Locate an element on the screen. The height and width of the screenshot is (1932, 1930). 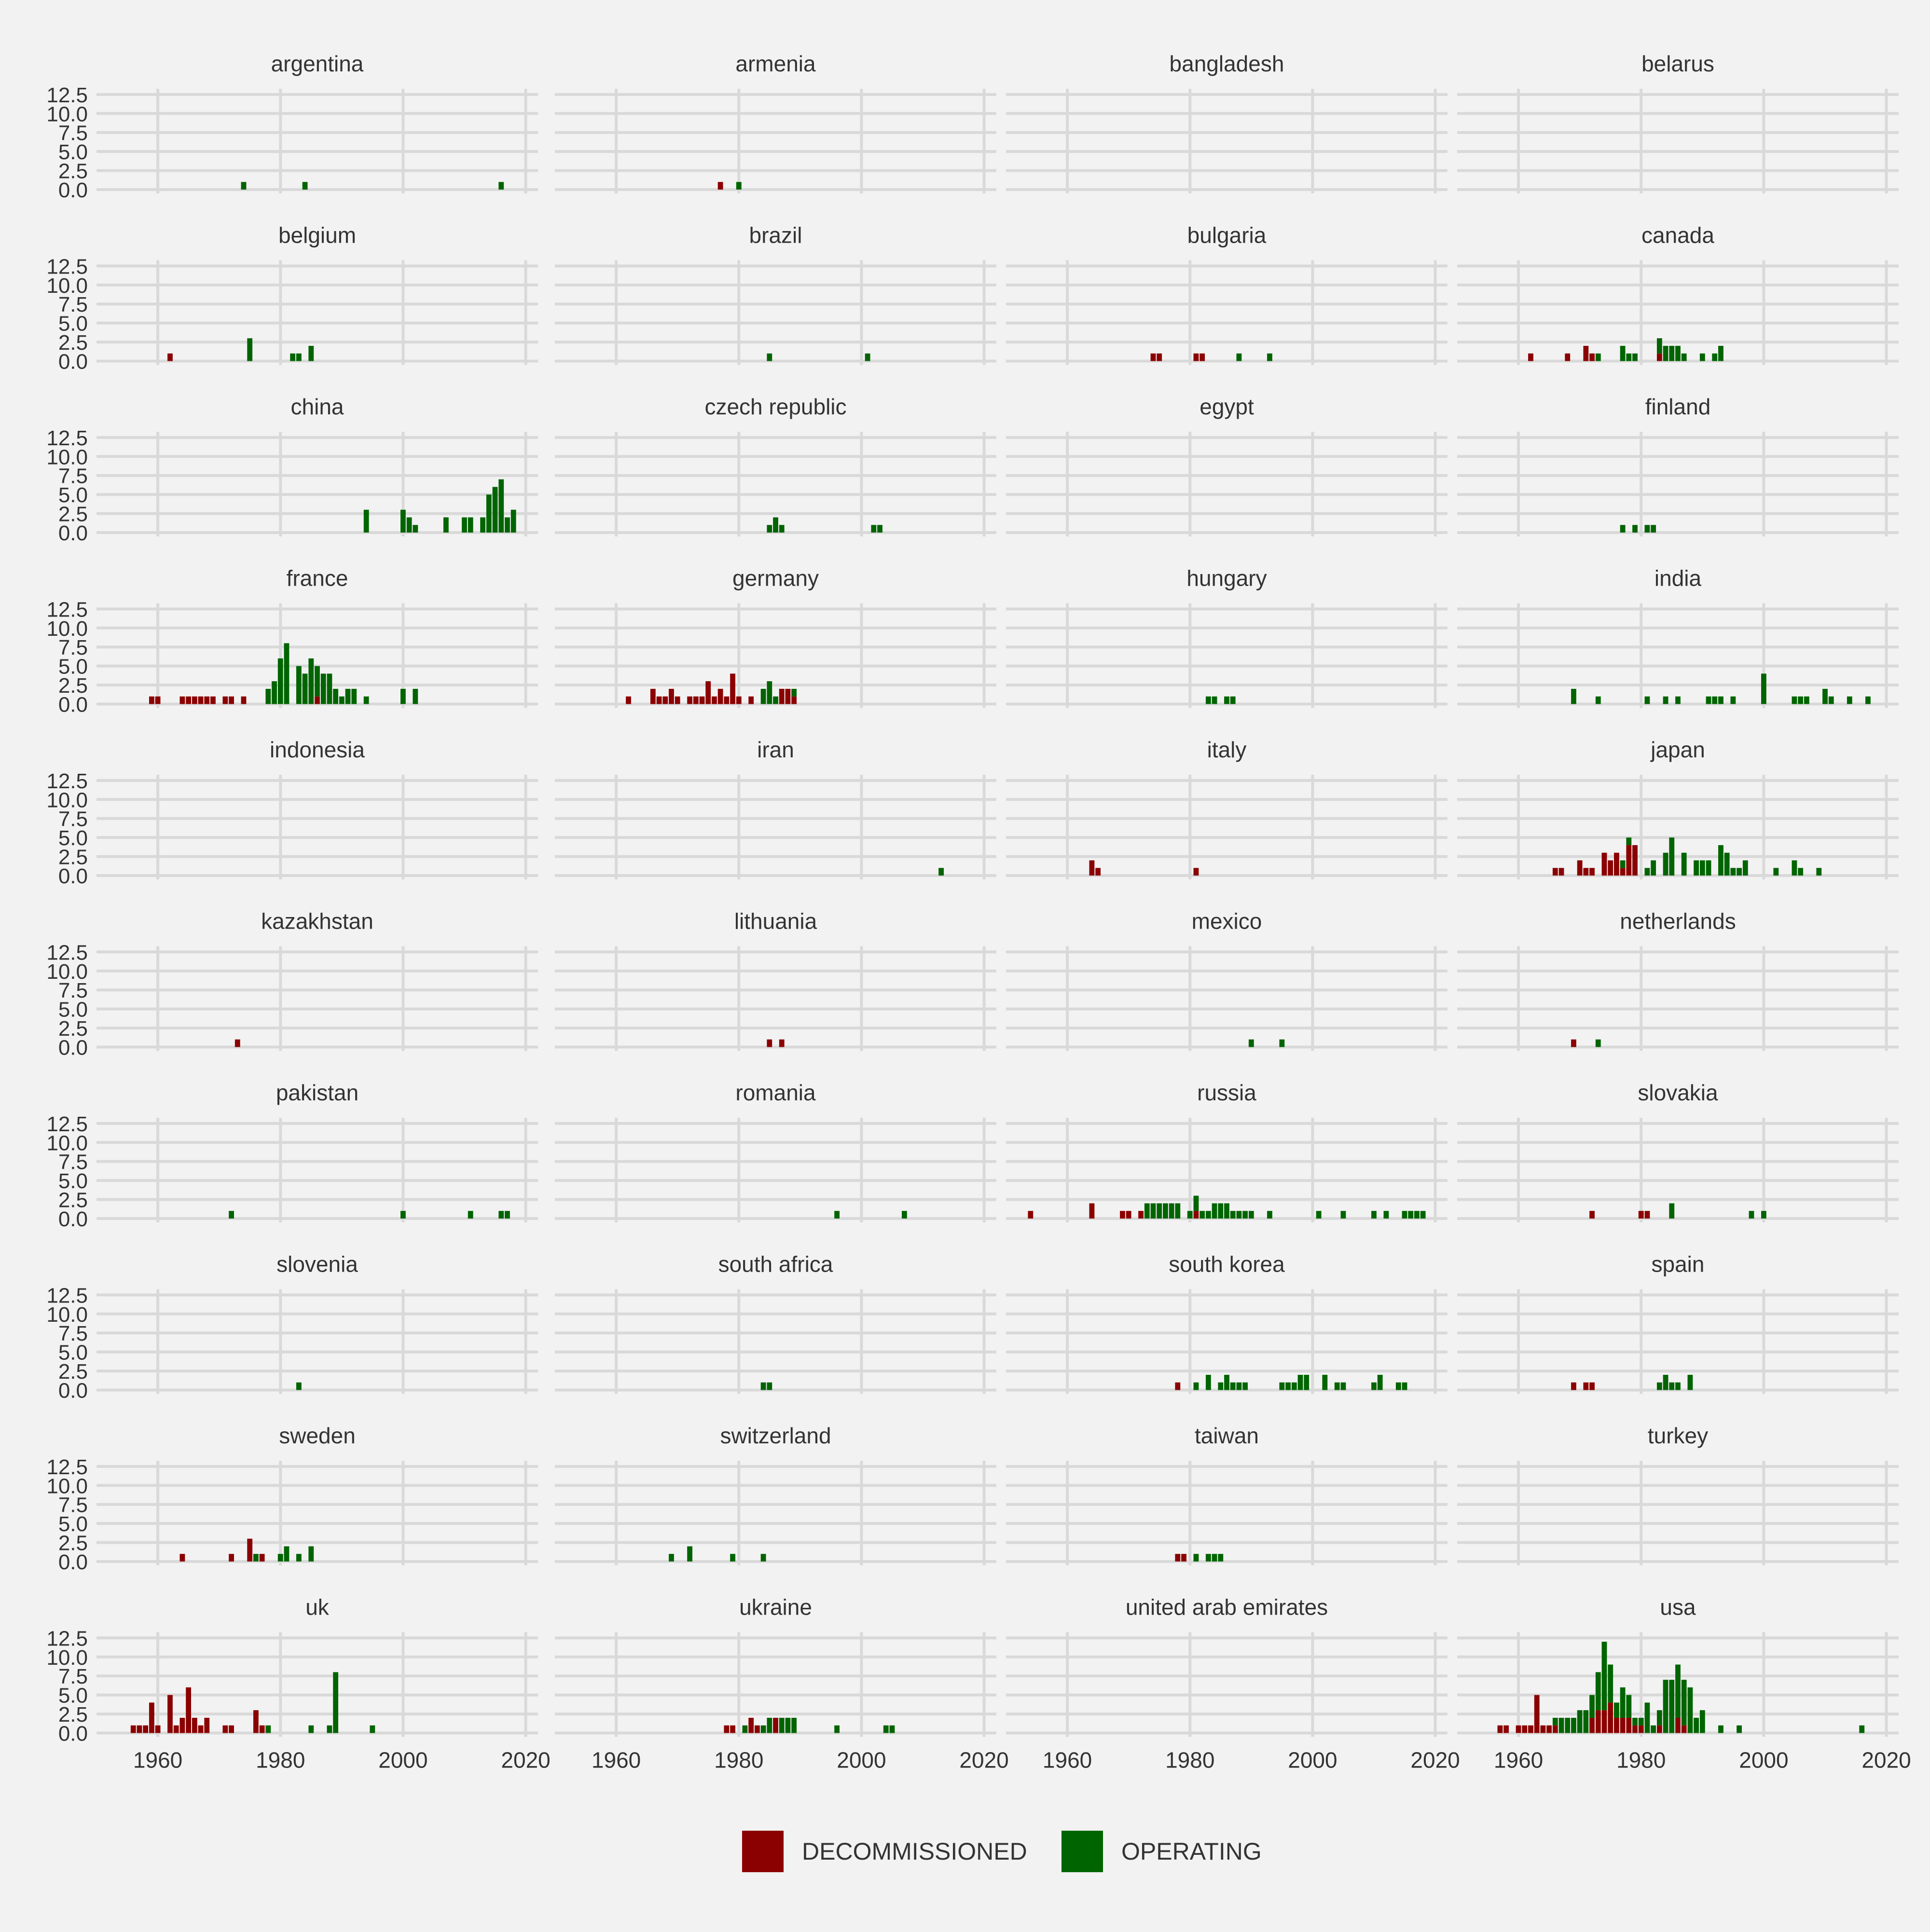
facet-panel: south africa is located at coordinates (775, 1323).